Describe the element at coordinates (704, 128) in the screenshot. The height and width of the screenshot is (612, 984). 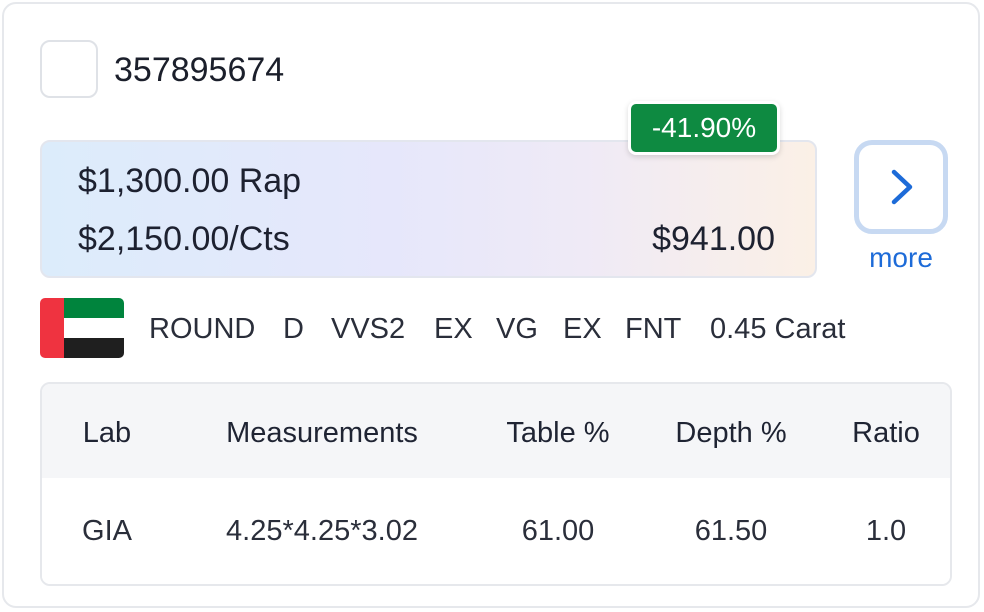
I see `discount-badge: -41.90%` at that location.